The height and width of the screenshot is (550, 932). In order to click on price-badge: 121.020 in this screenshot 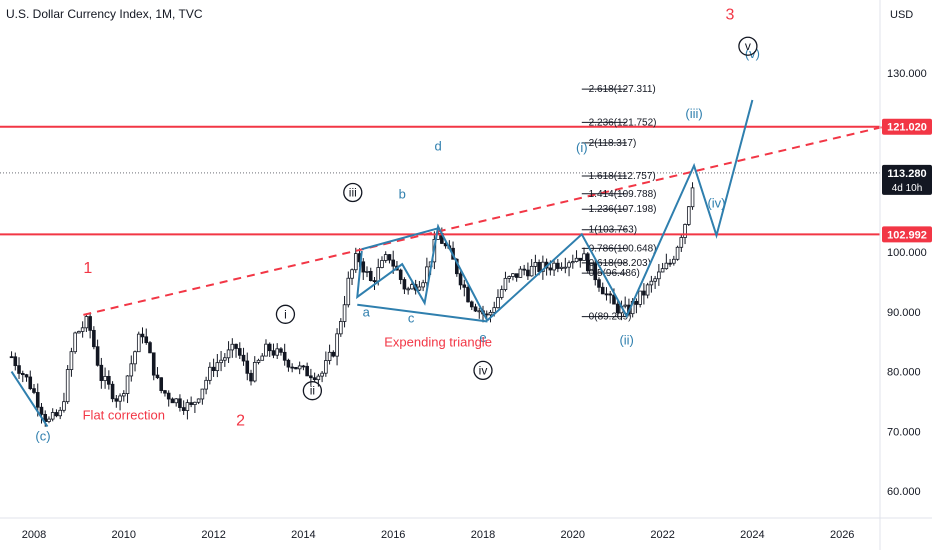, I will do `click(907, 126)`.